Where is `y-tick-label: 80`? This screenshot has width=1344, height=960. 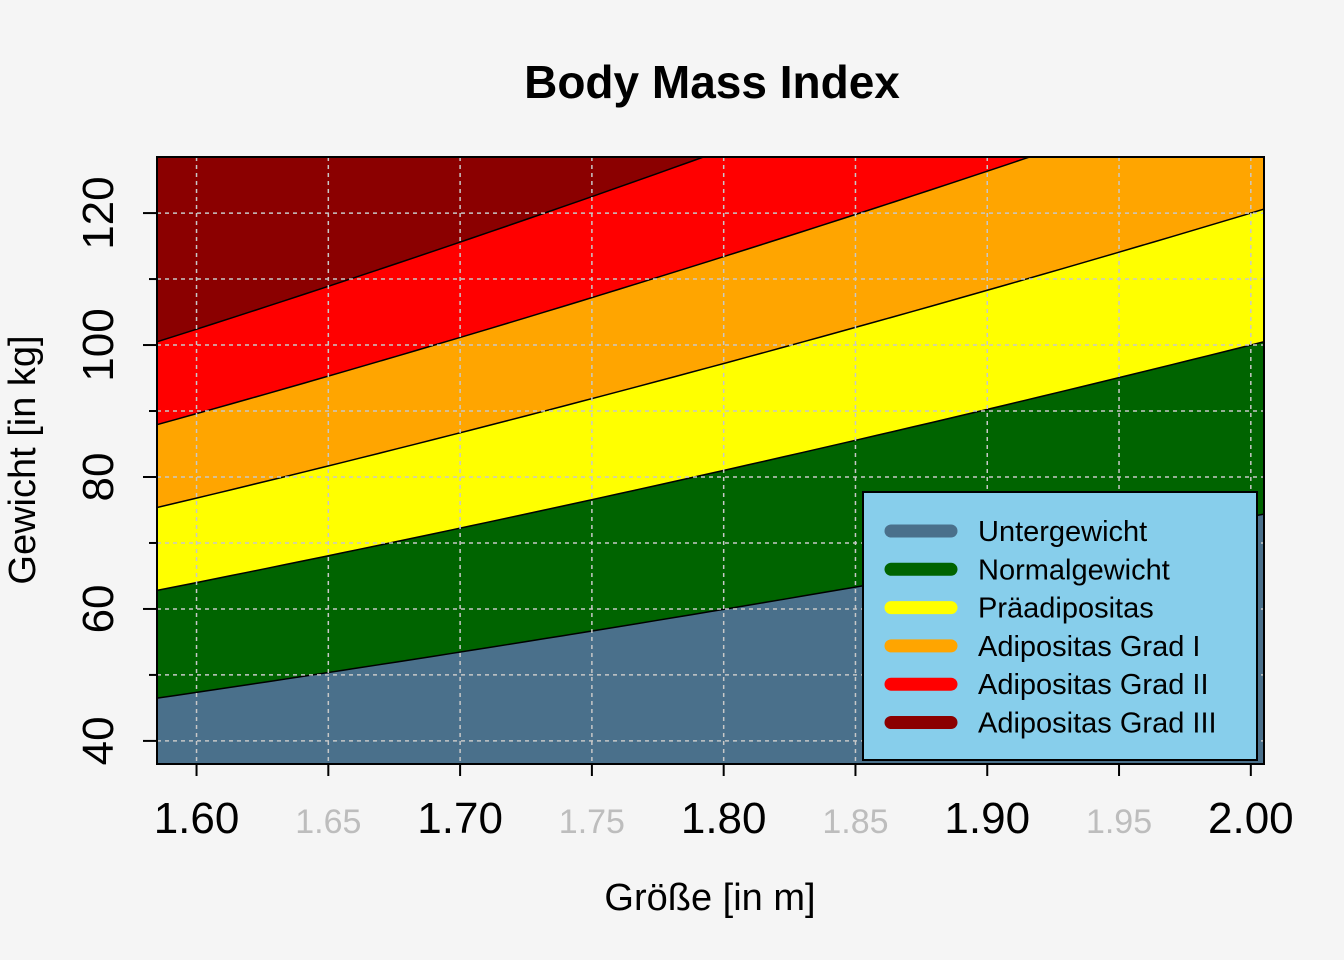 y-tick-label: 80 is located at coordinates (98, 477).